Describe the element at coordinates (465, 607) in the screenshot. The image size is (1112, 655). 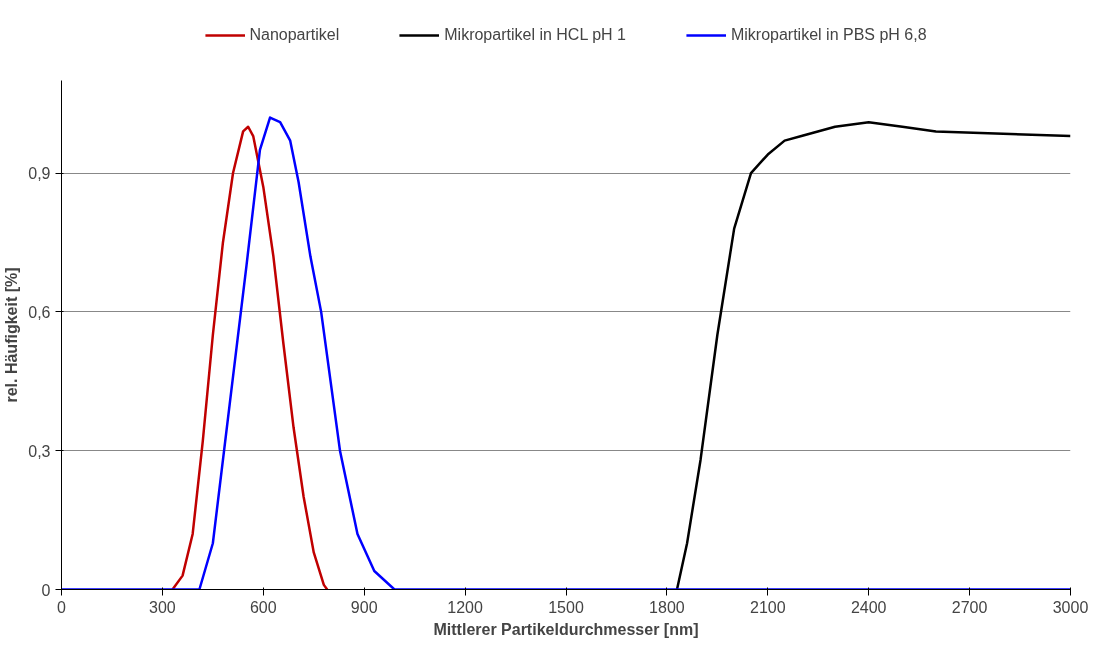
I see `x-tick-label: 1200` at that location.